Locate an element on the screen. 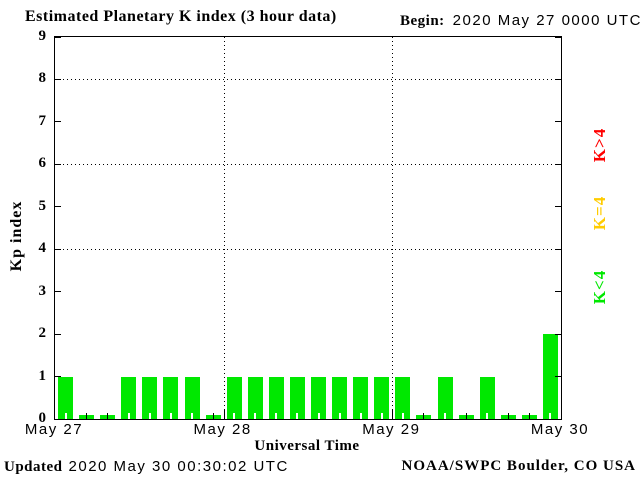  legend-item-k-gt-4: K>4 is located at coordinates (600, 145).